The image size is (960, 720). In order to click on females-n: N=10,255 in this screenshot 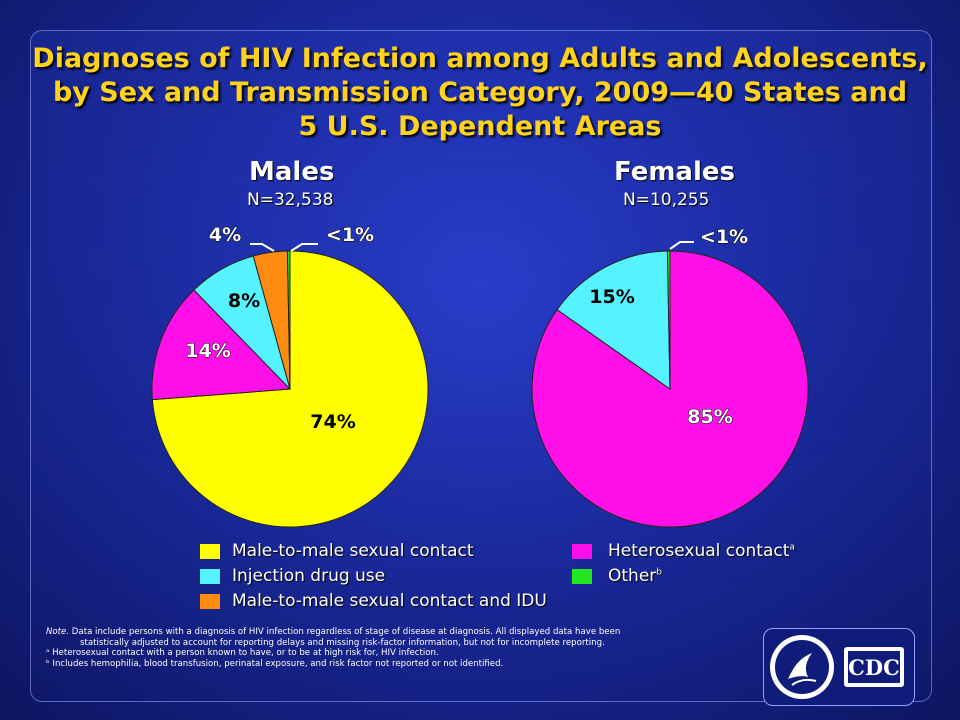, I will do `click(666, 200)`.